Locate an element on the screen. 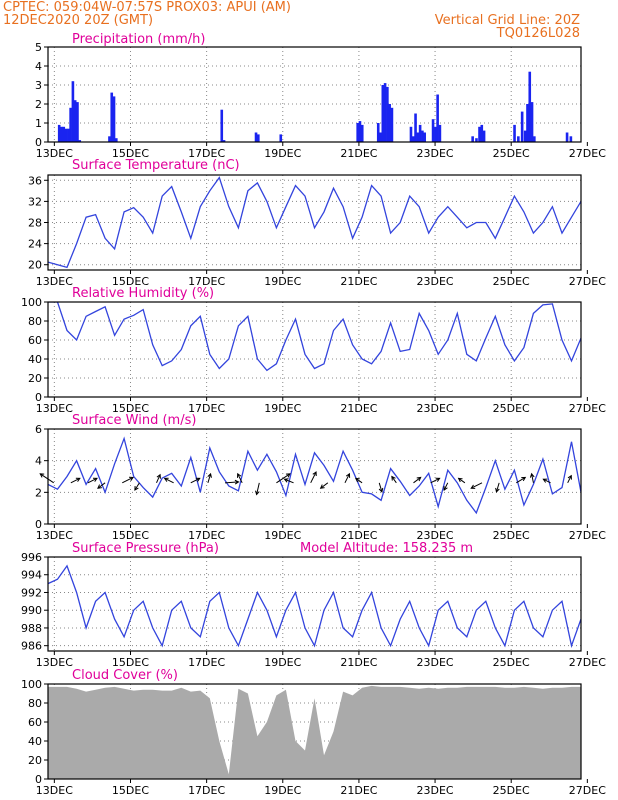  panel-annotation: Model Altitude: 158.235 m is located at coordinates (386, 548).